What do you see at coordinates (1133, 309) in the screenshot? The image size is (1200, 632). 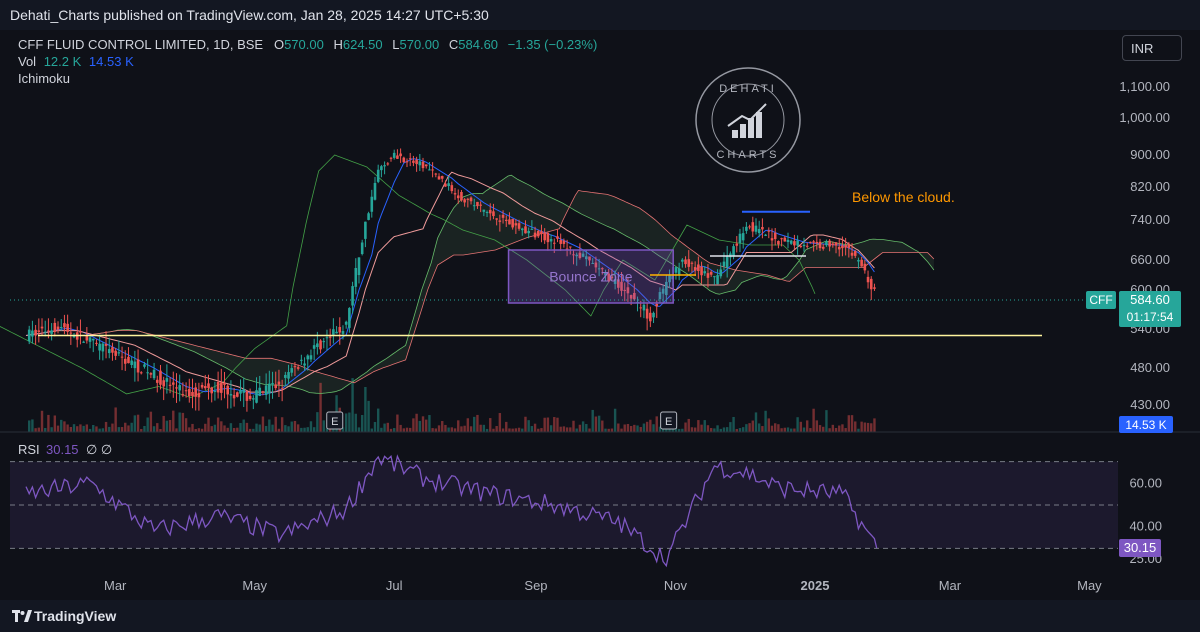 I see `current-price-badge: CFF 584.60 01:17:54` at bounding box center [1133, 309].